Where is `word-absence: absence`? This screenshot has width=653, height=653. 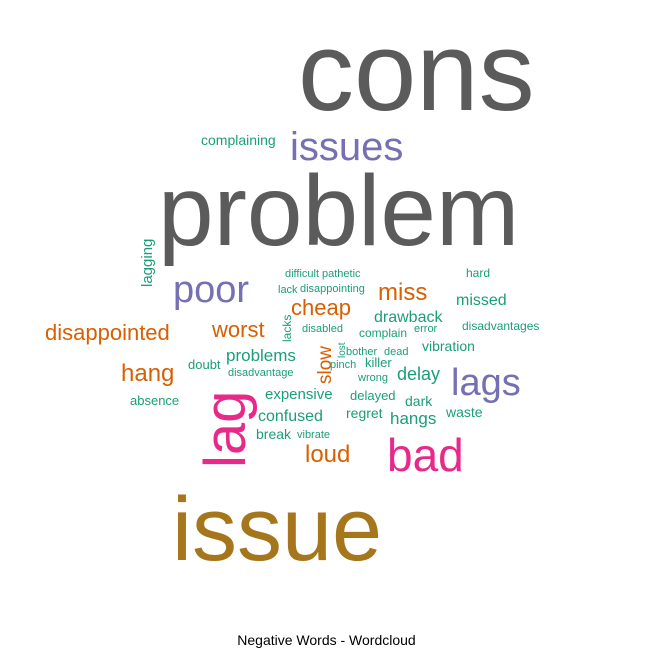
word-absence: absence is located at coordinates (154, 400).